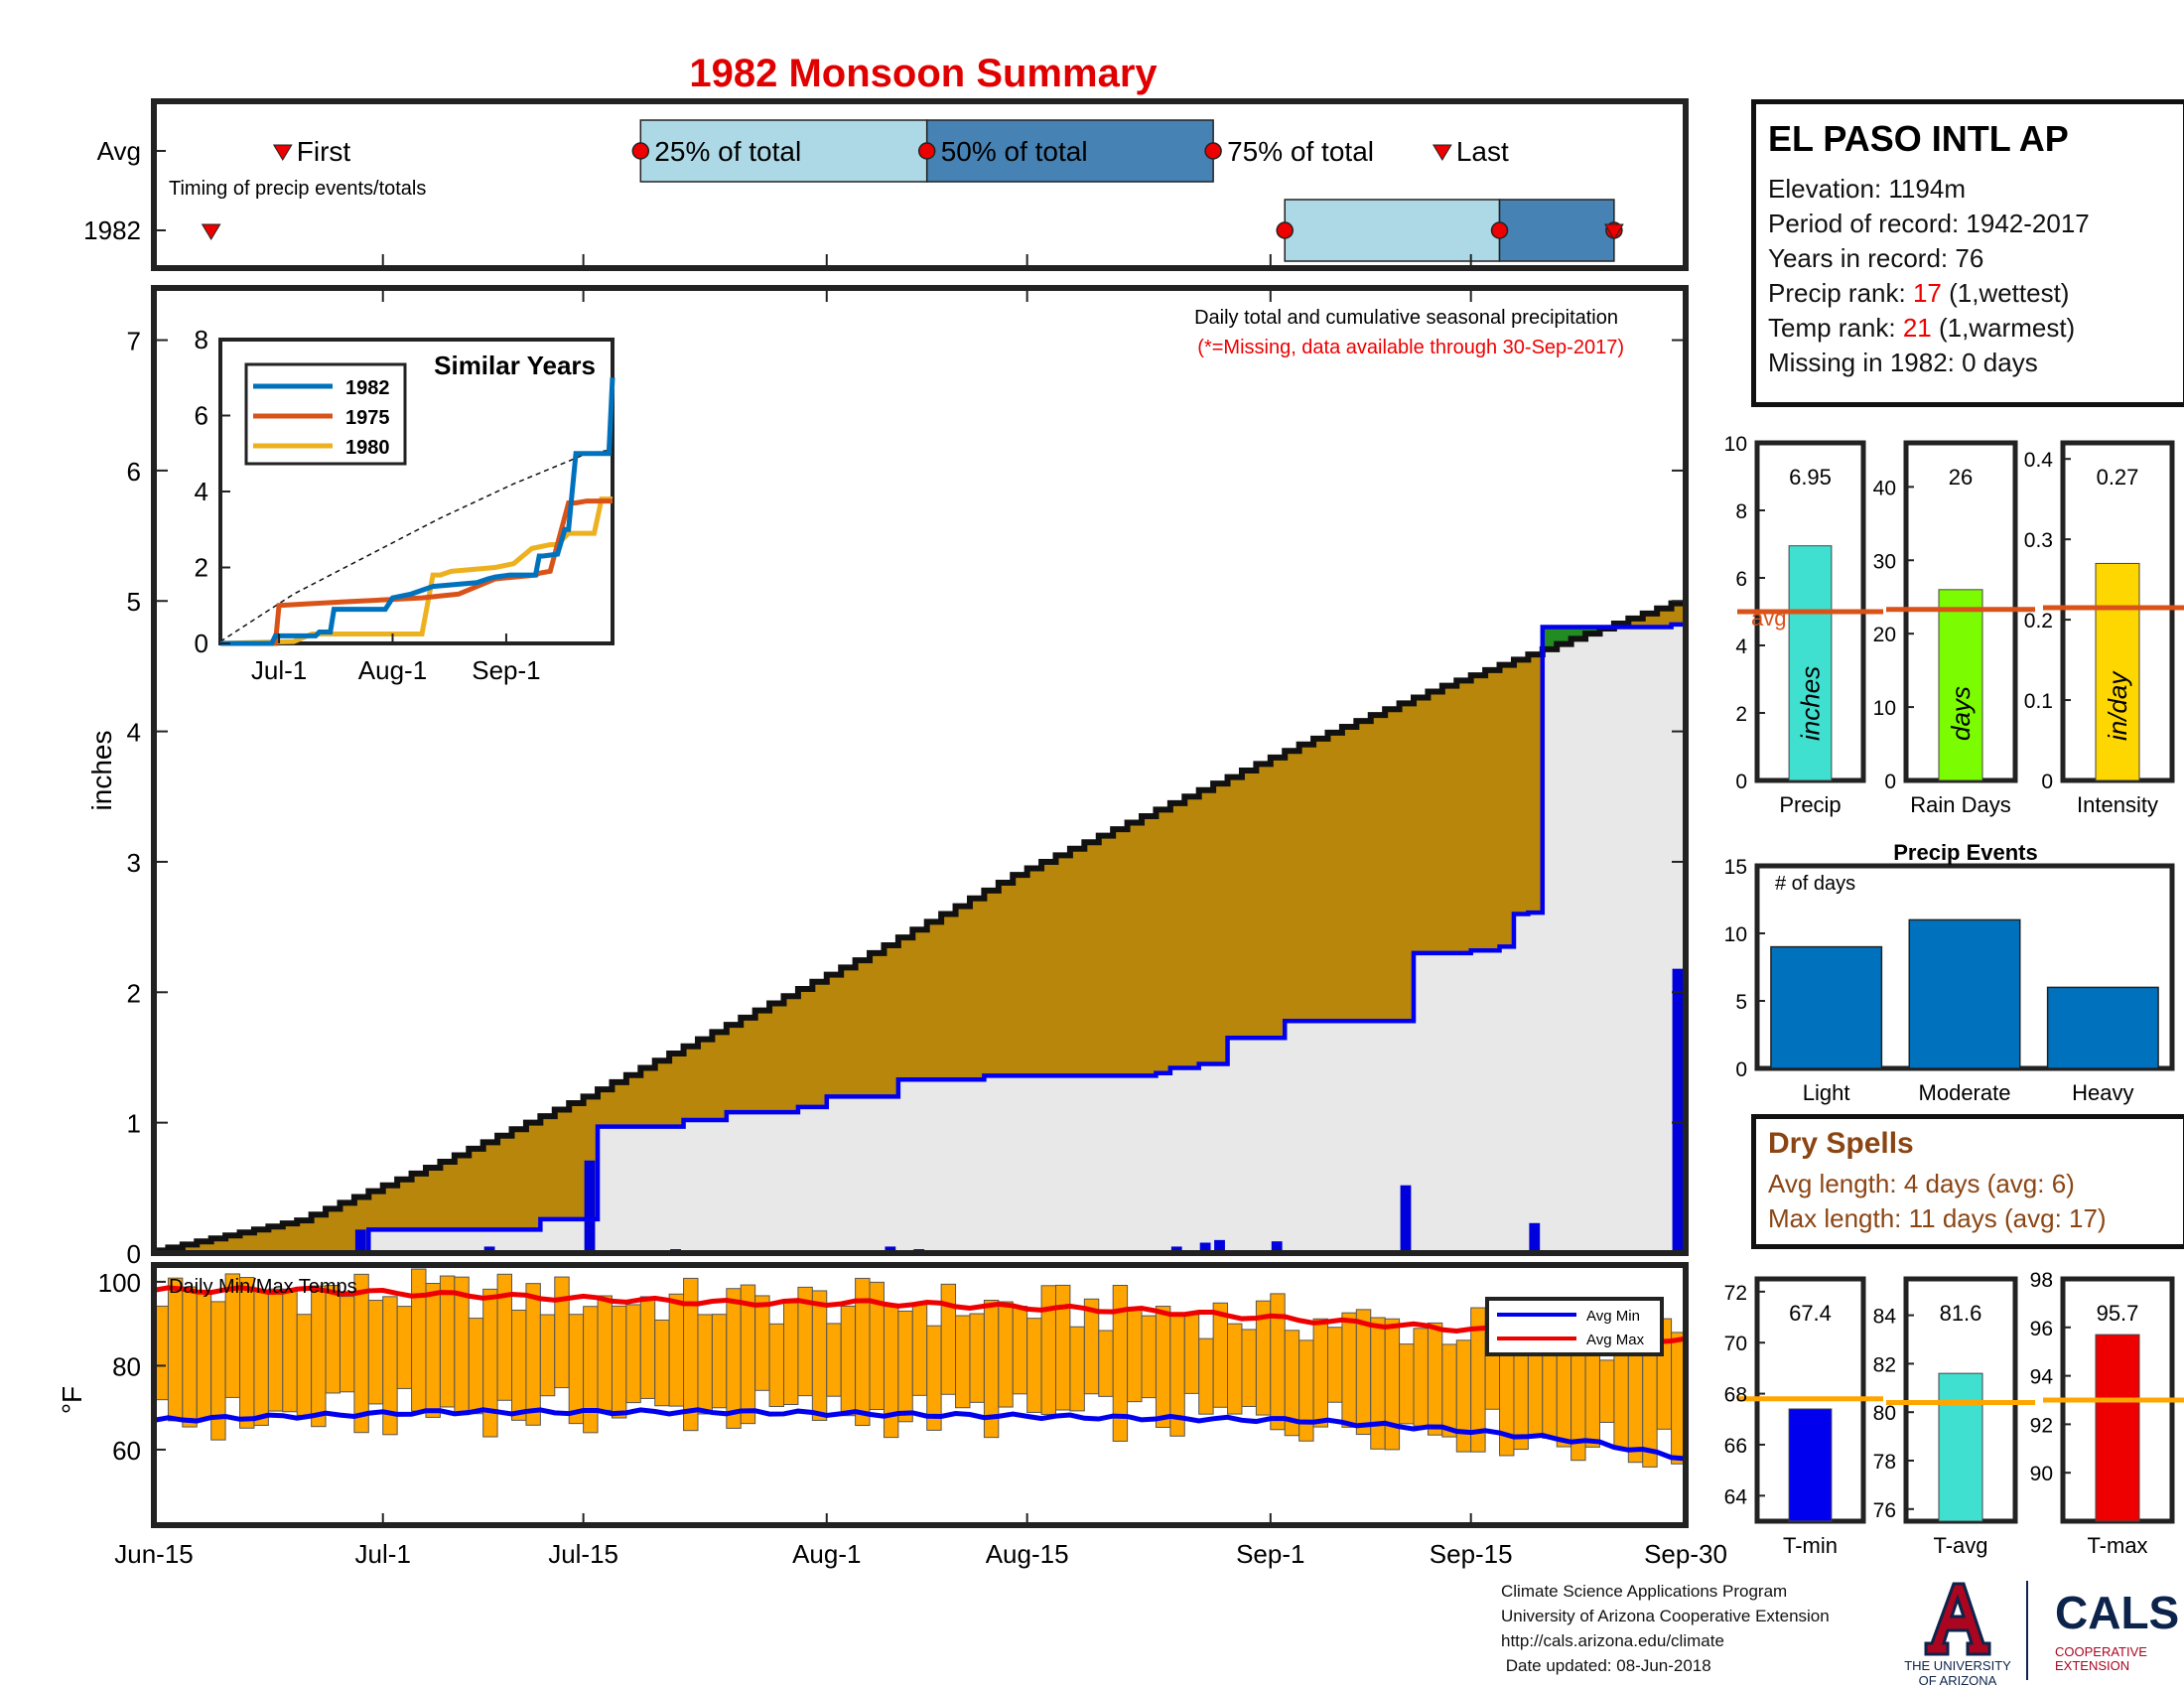  Describe the element at coordinates (2041, 1474) in the screenshot. I see `tmax-ytick-label: 90` at that location.